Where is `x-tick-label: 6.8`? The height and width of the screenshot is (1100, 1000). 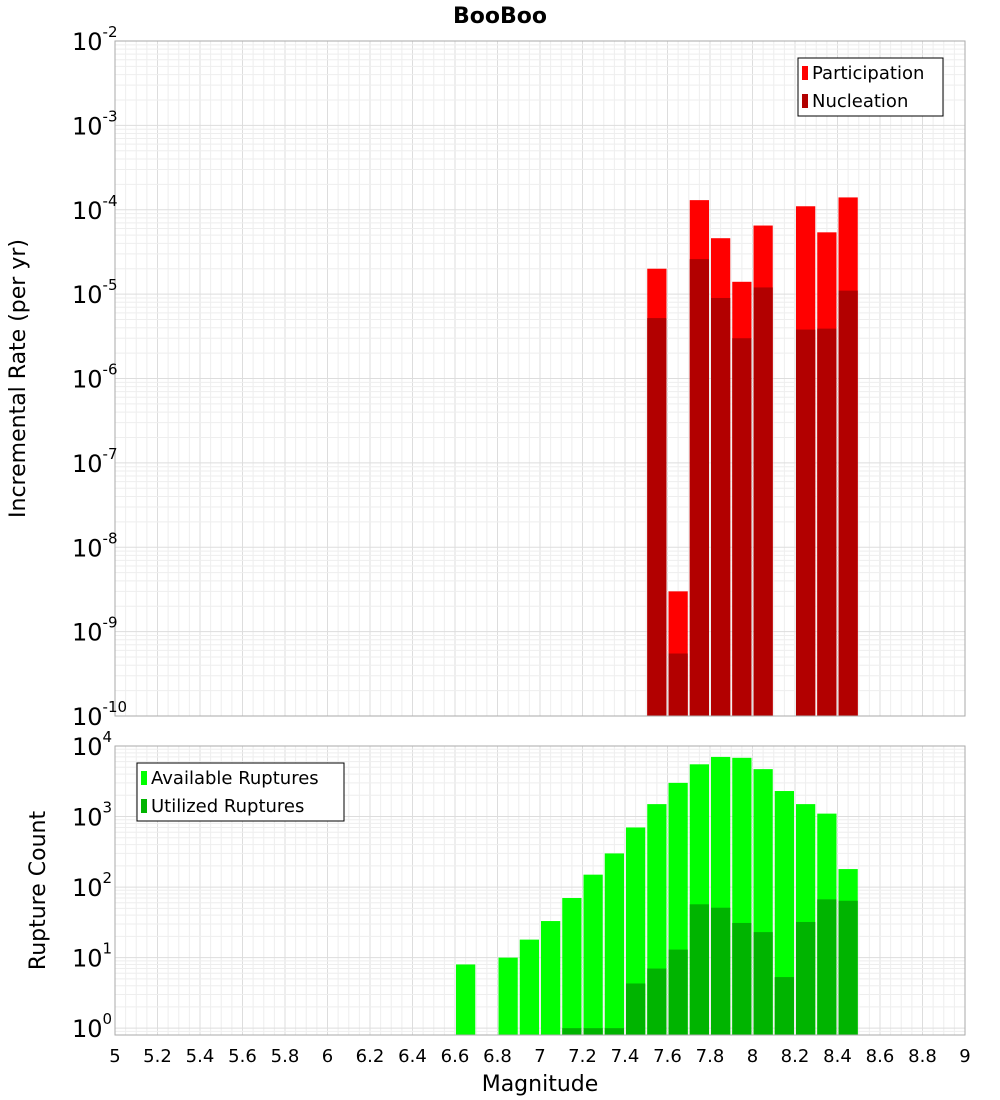 x-tick-label: 6.8 is located at coordinates (497, 1056).